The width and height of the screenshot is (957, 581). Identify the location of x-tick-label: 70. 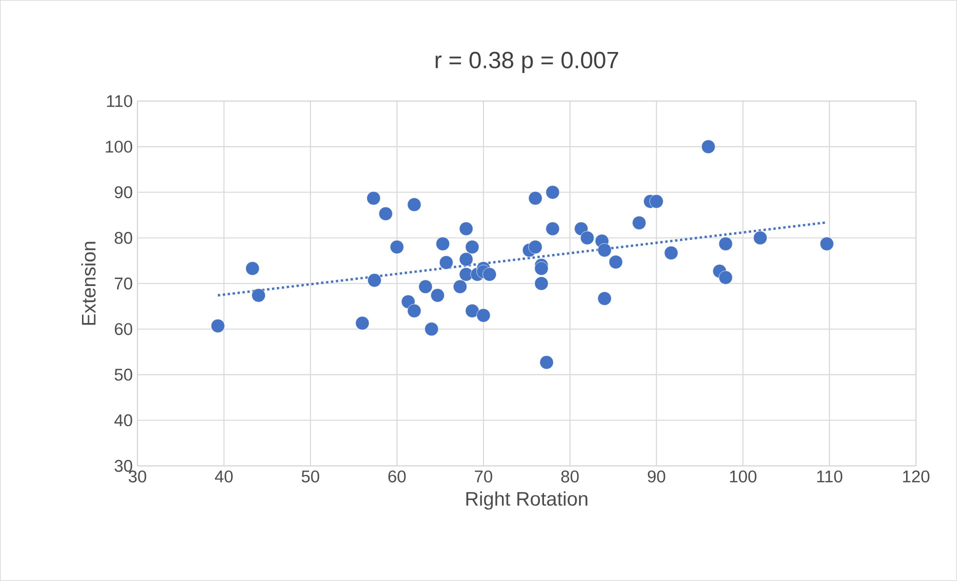
(483, 476).